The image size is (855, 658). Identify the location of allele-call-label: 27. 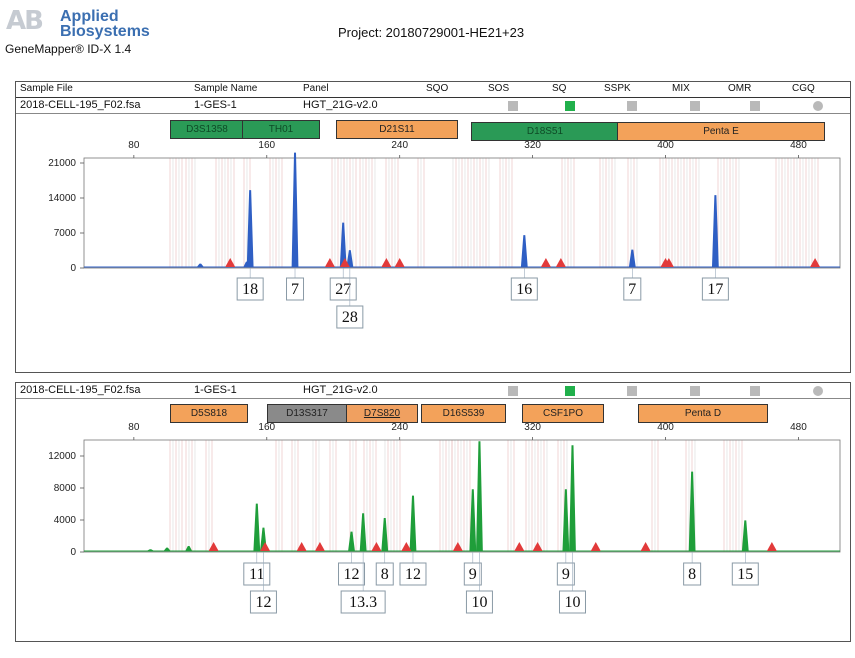
(343, 289).